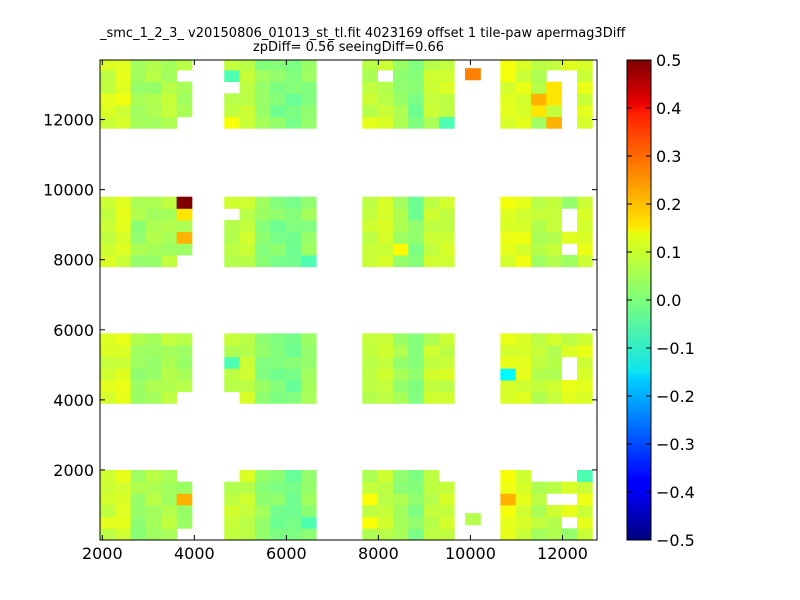 The width and height of the screenshot is (800, 600). Describe the element at coordinates (562, 553) in the screenshot. I see `x-tick-label: 12000` at that location.